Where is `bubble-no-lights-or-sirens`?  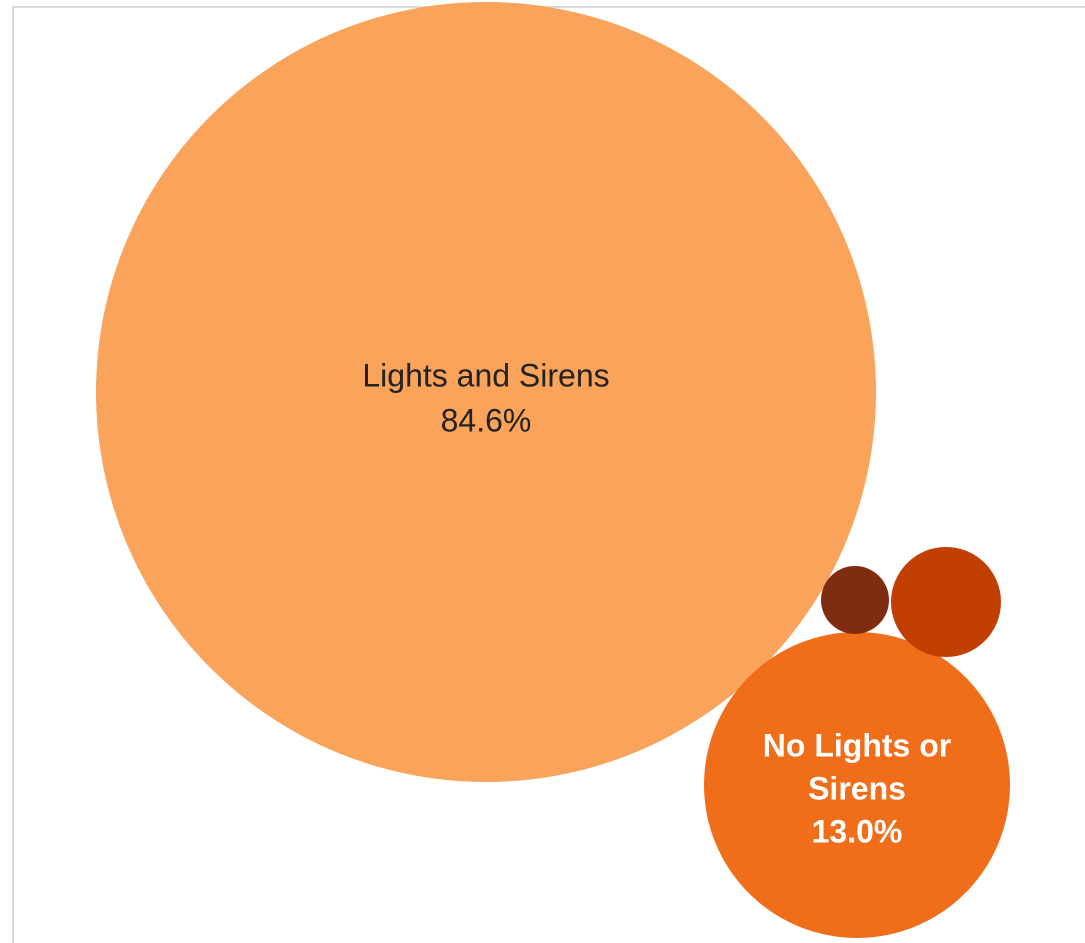 bubble-no-lights-or-sirens is located at coordinates (857, 785).